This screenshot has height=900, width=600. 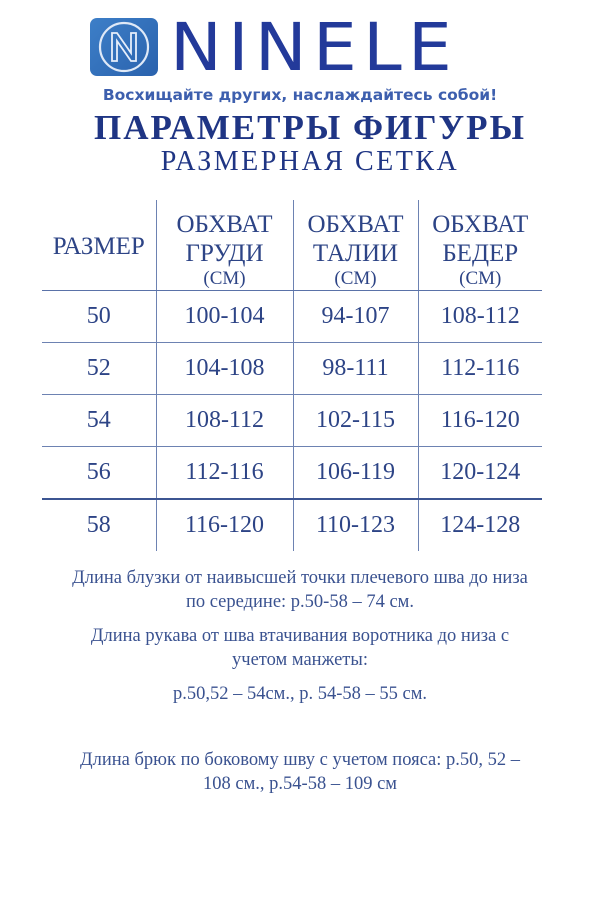 What do you see at coordinates (479, 368) in the screenshot?
I see `cell-hips: 112-116` at bounding box center [479, 368].